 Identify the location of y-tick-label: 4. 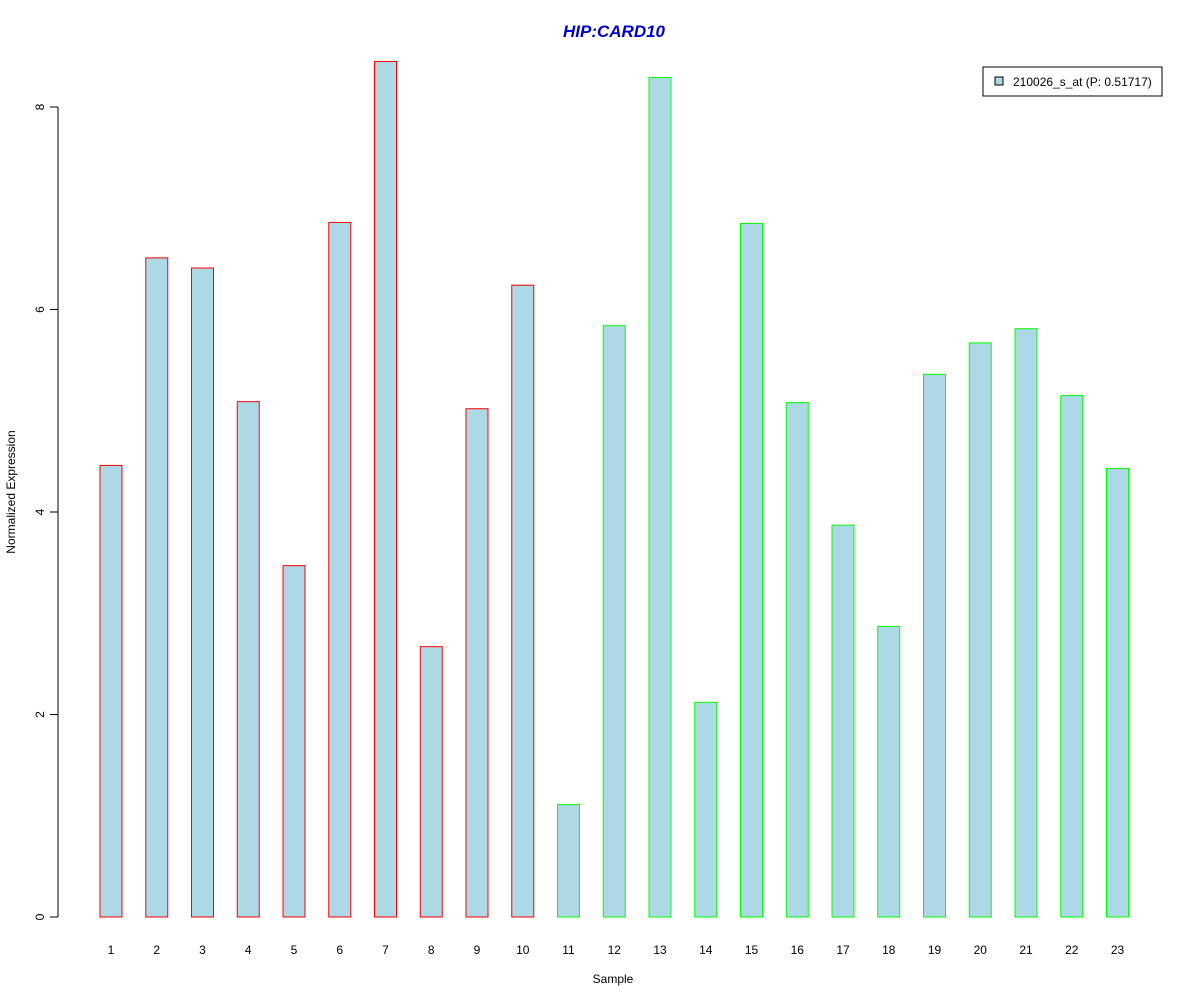
(40, 511).